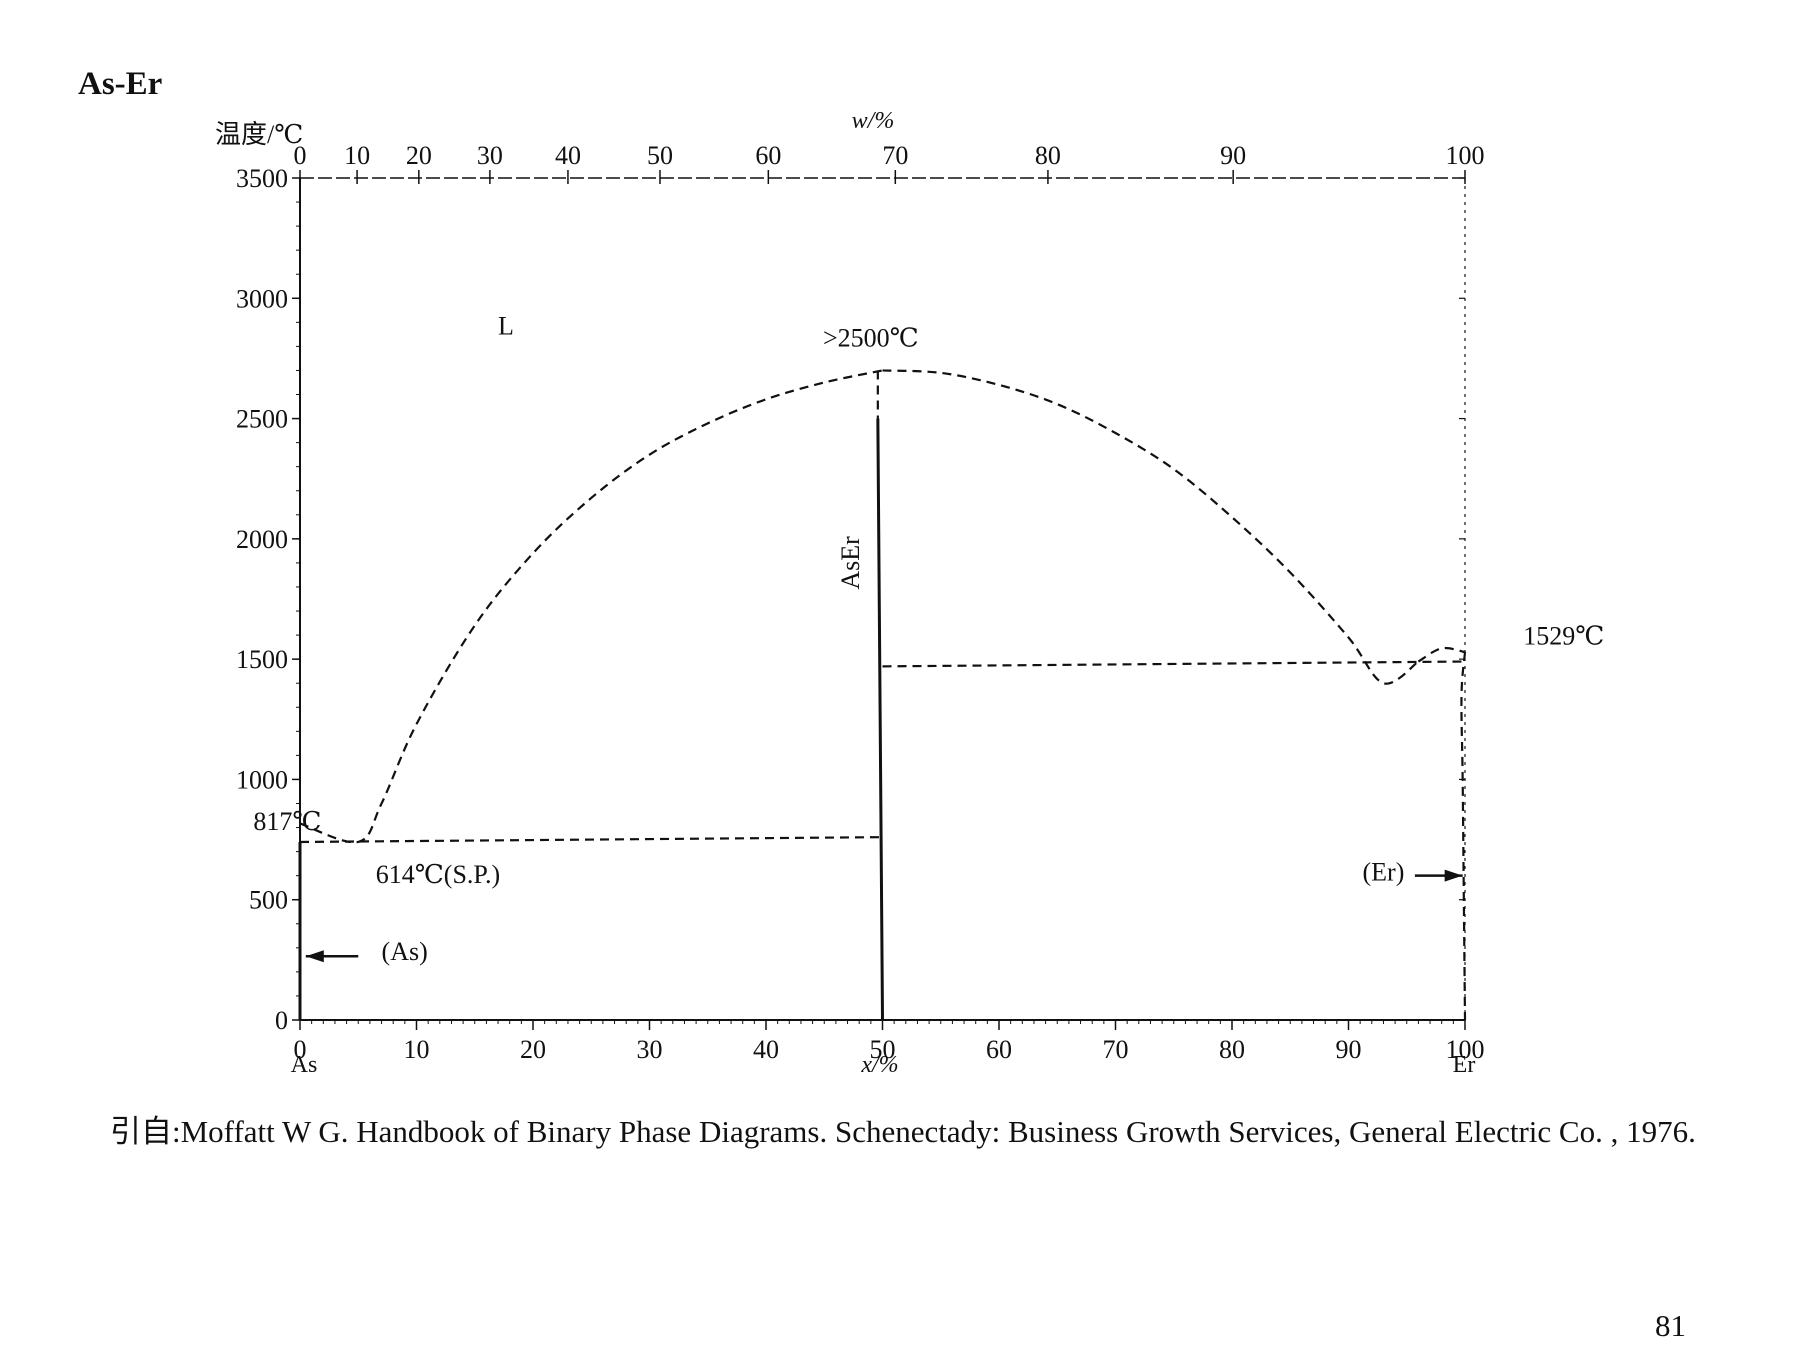 The image size is (1795, 1346). Describe the element at coordinates (262, 178) in the screenshot. I see `y-tick-label: 3500` at that location.